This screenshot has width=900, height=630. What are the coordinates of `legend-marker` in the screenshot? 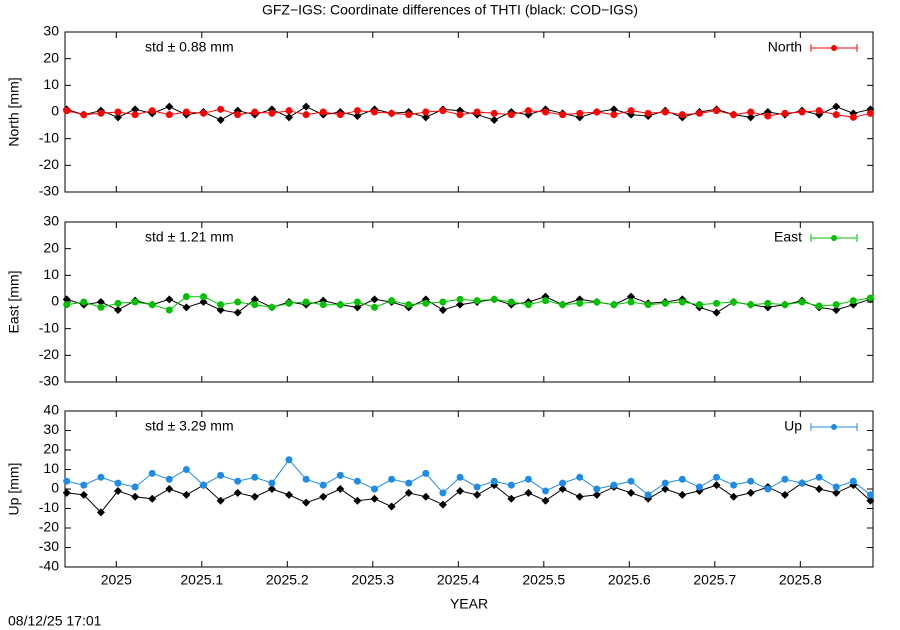 It's located at (834, 238).